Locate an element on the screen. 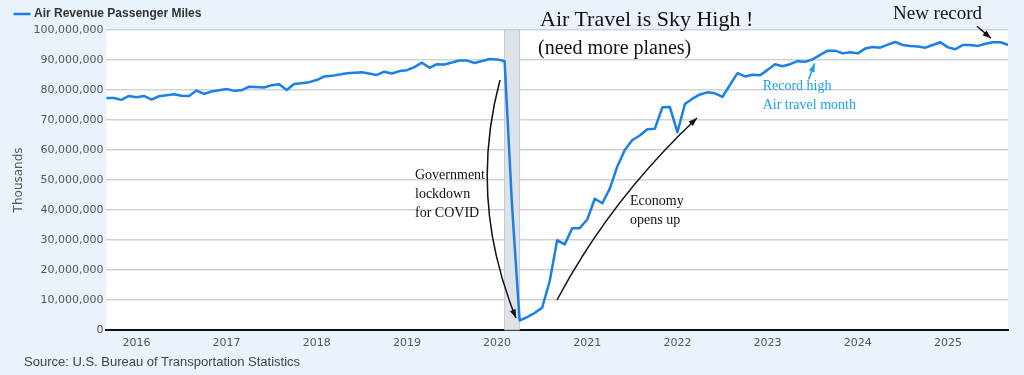 This screenshot has height=375, width=1024. y-tick-label: 10,000,000 is located at coordinates (72, 299).